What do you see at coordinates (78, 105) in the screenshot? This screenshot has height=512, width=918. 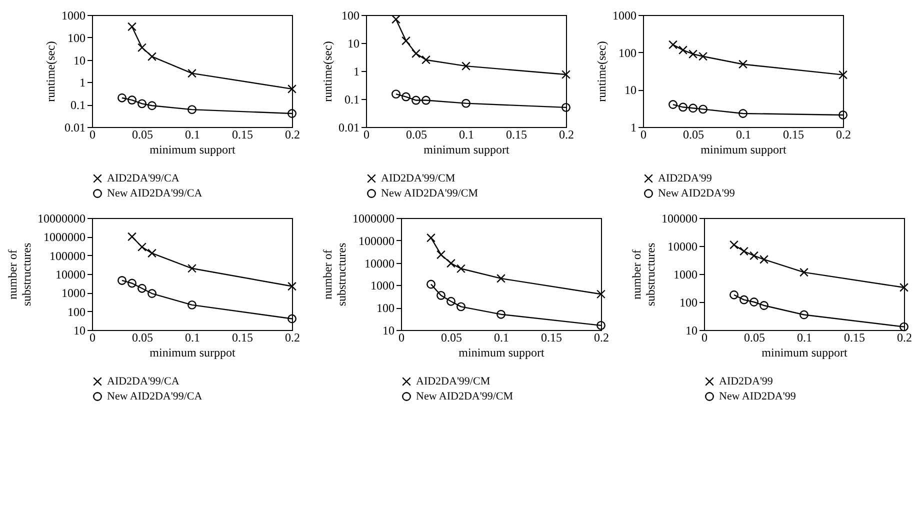 I see `y-tick-label: 0.1` at bounding box center [78, 105].